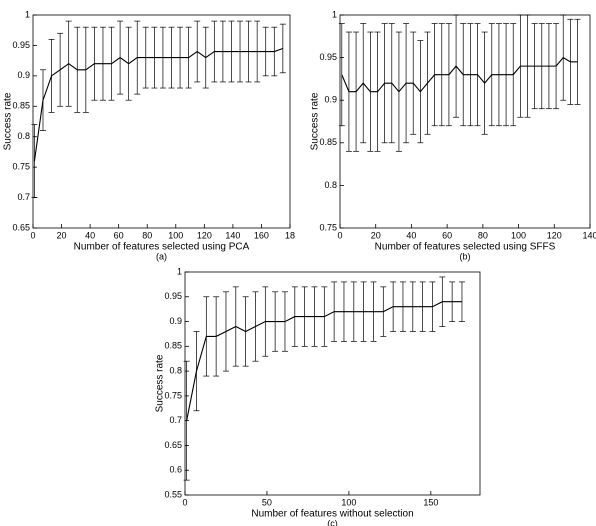 The width and height of the screenshot is (596, 526). I want to click on x-axis-label: Number of features selected using SFFS, so click(465, 247).